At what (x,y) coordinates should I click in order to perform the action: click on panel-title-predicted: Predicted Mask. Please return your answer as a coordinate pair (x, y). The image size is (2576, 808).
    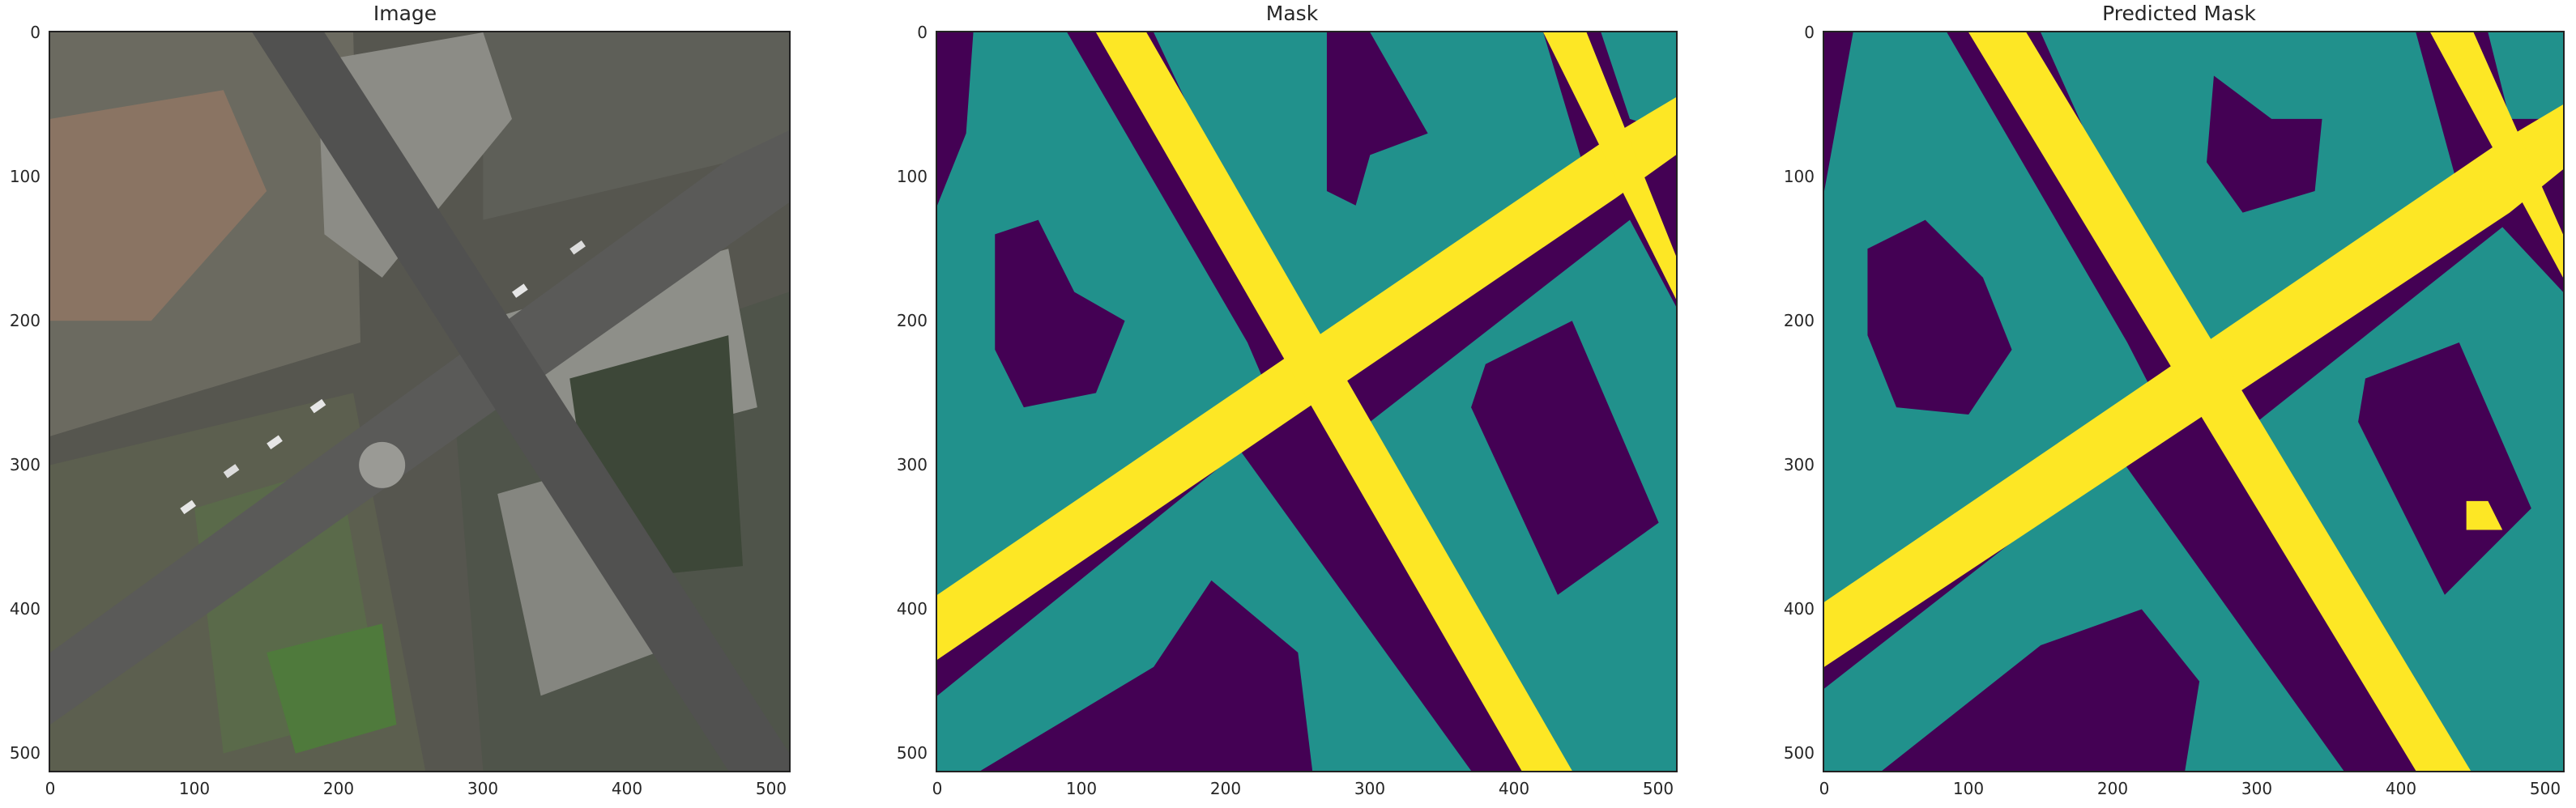
    Looking at the image, I should click on (2179, 13).